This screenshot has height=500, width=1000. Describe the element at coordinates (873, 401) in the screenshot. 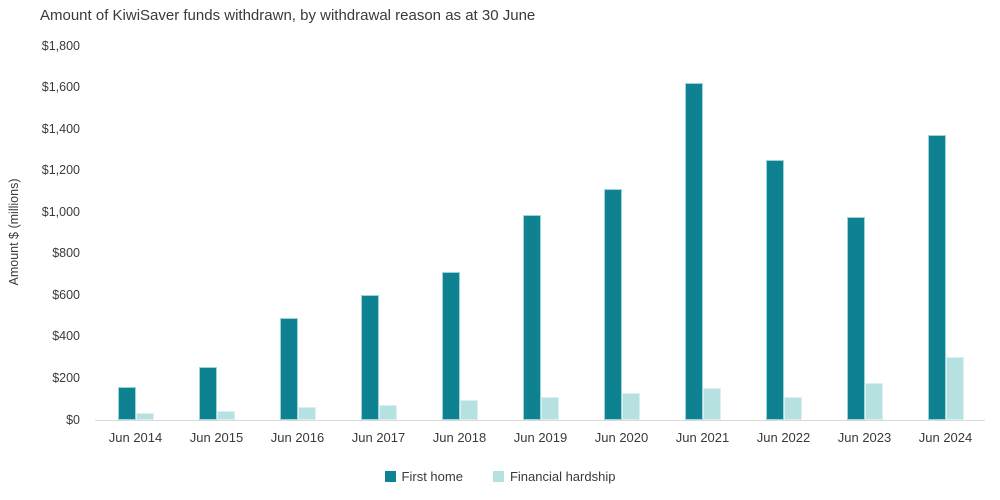

I see `bar-financial-hardship-jun-2023` at that location.